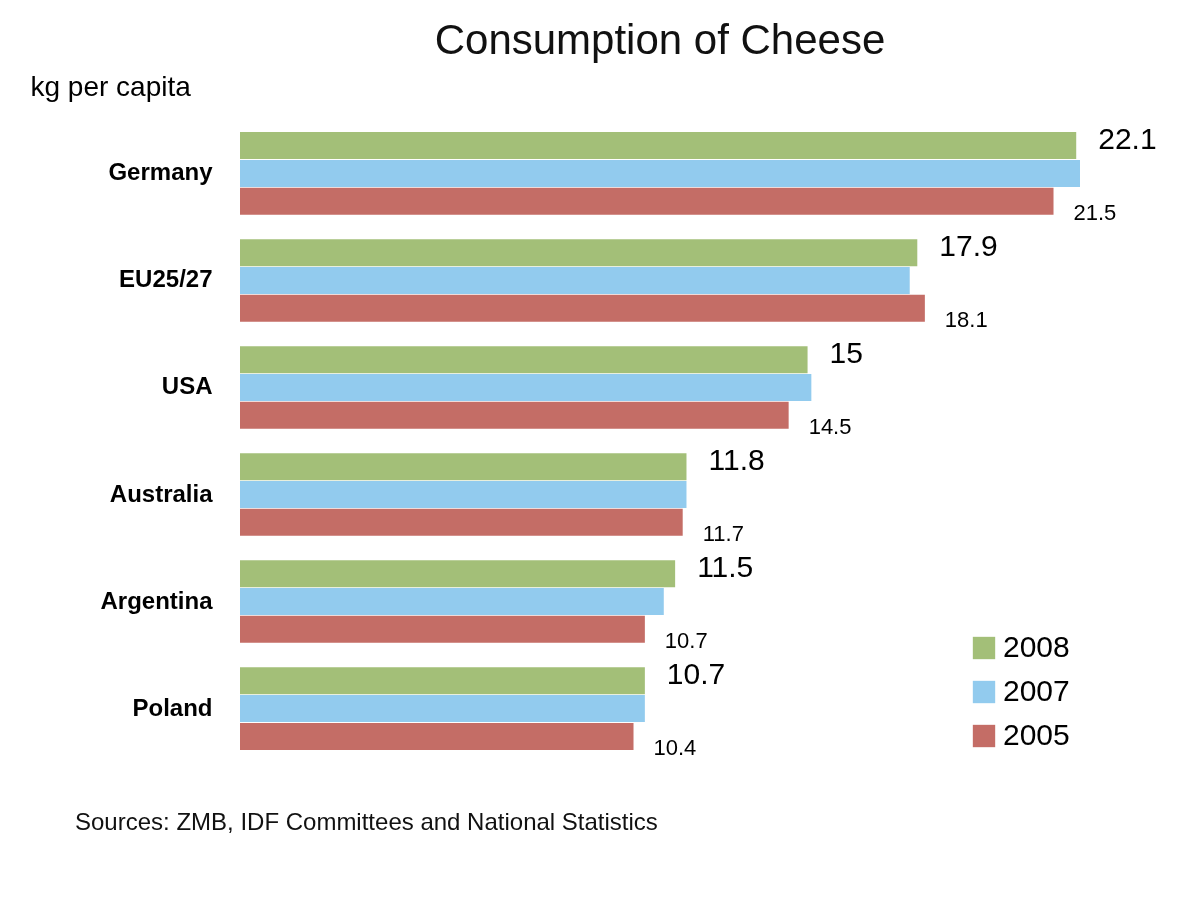 This screenshot has width=1194, height=908. What do you see at coordinates (660, 39) in the screenshot?
I see `chart-title: Consumption of Cheese` at bounding box center [660, 39].